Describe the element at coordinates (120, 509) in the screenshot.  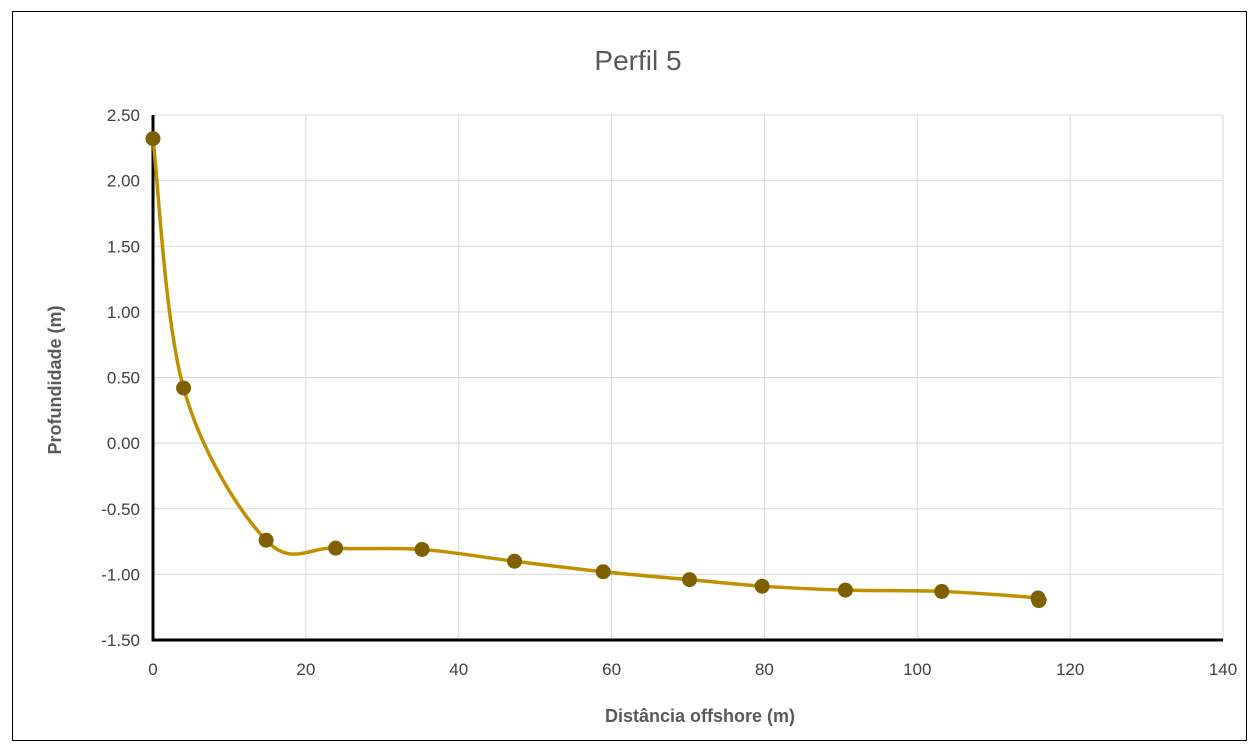
I see `y-tick-label: -0.50` at that location.